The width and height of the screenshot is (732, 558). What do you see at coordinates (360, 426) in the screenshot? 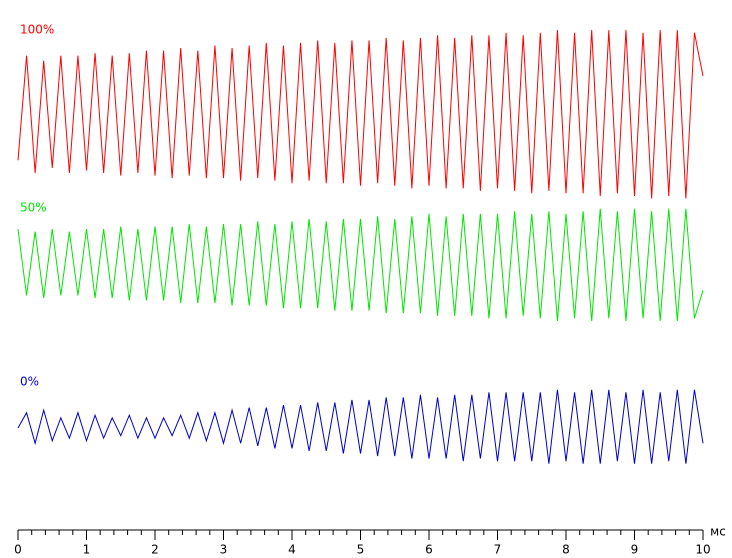
I see `trace` at bounding box center [360, 426].